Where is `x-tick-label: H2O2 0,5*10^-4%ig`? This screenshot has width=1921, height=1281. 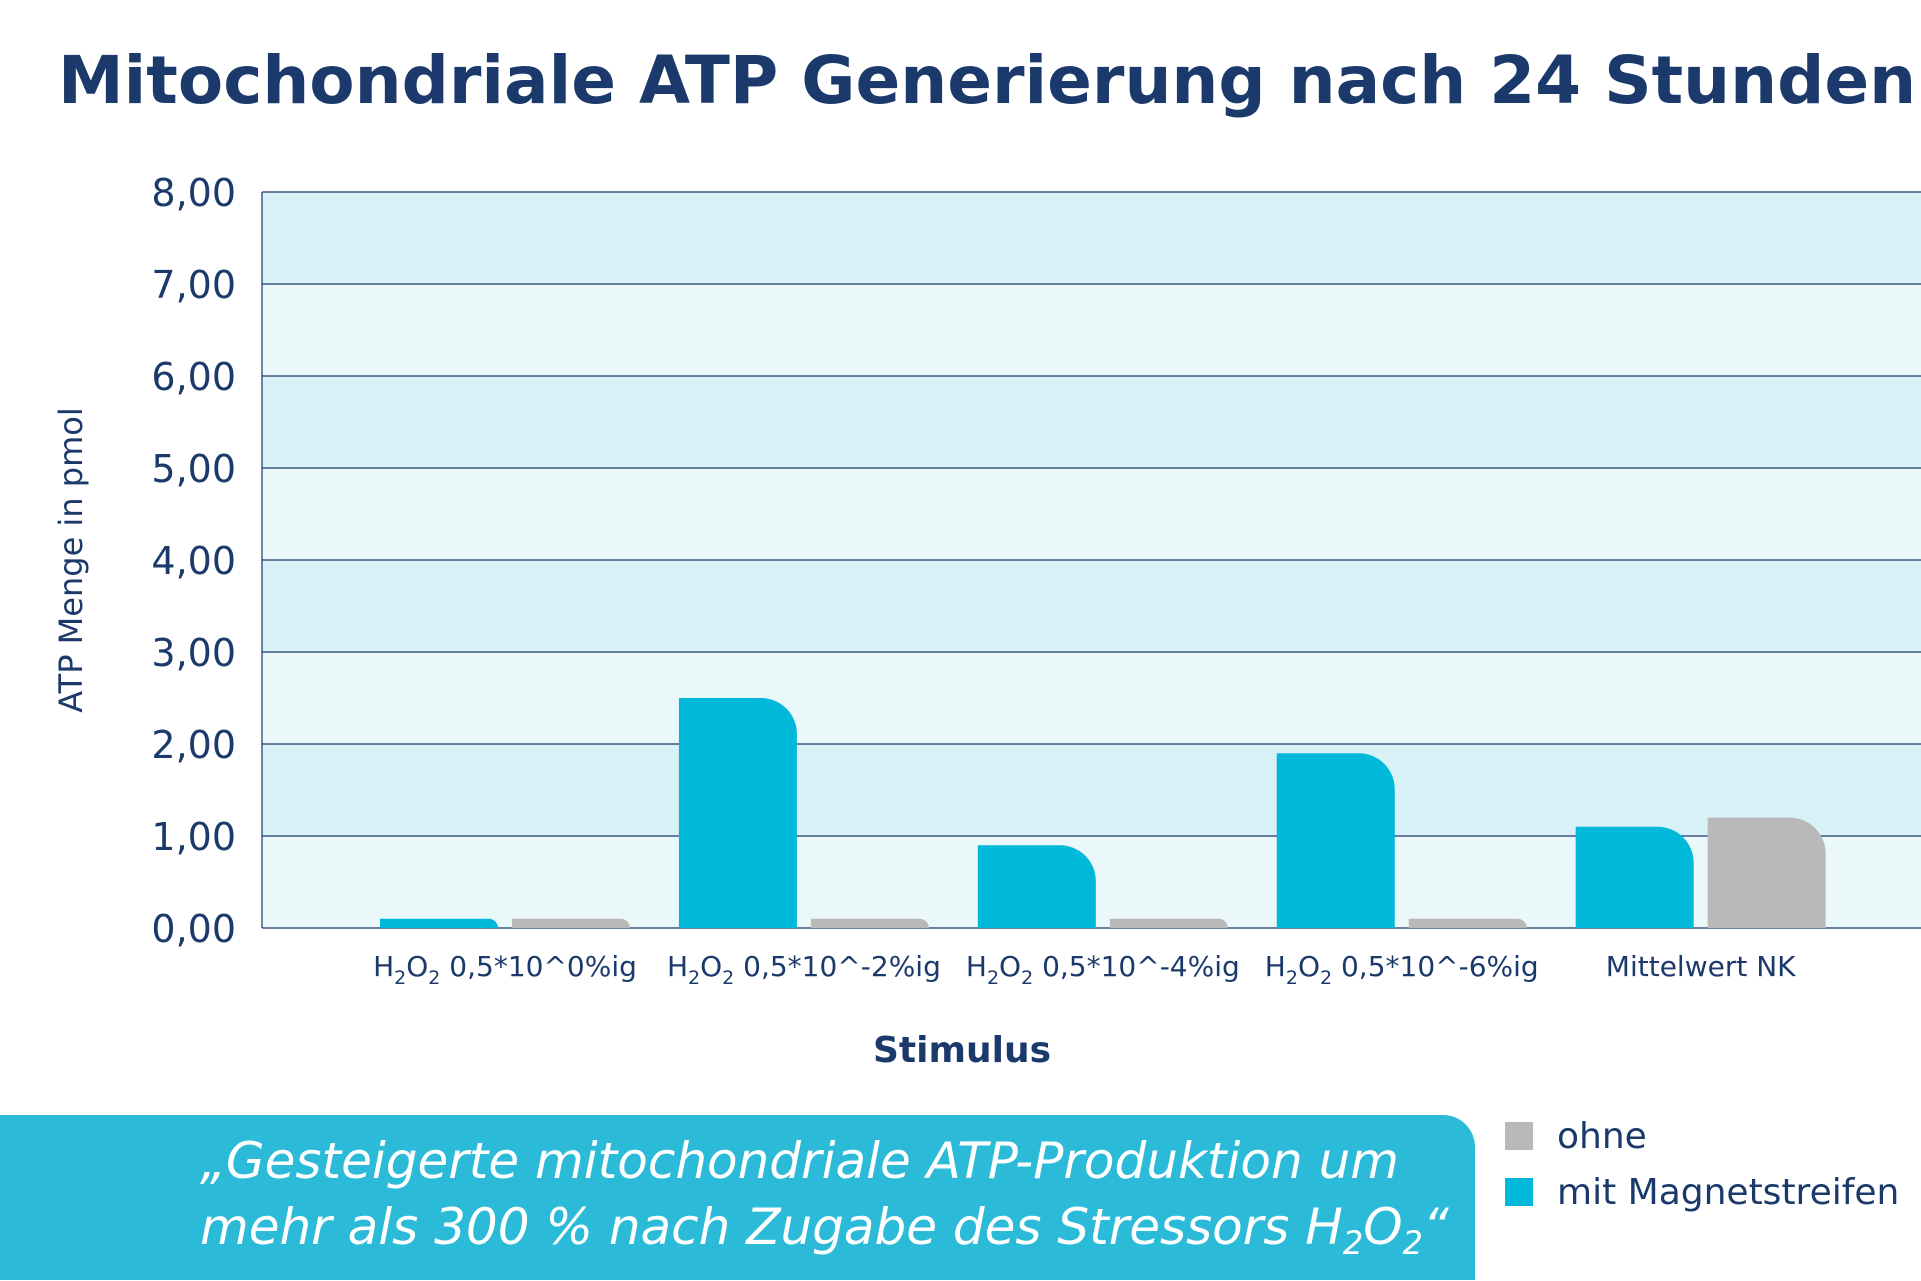
x-tick-label: H2O2 0,5*10^-4%ig is located at coordinates (1103, 969).